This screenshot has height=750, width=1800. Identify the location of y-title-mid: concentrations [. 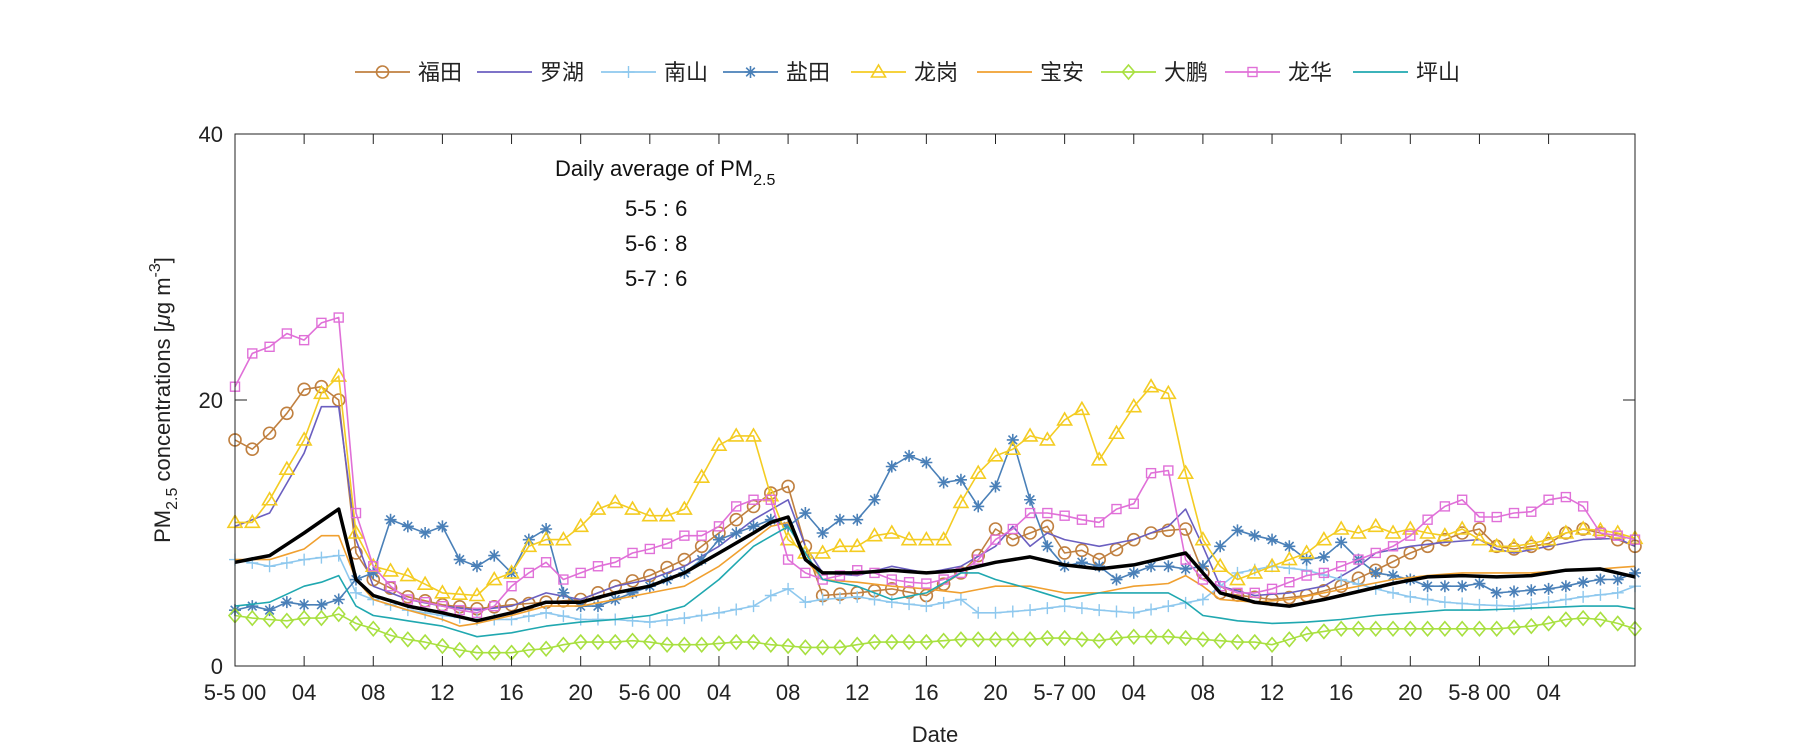
(162, 406).